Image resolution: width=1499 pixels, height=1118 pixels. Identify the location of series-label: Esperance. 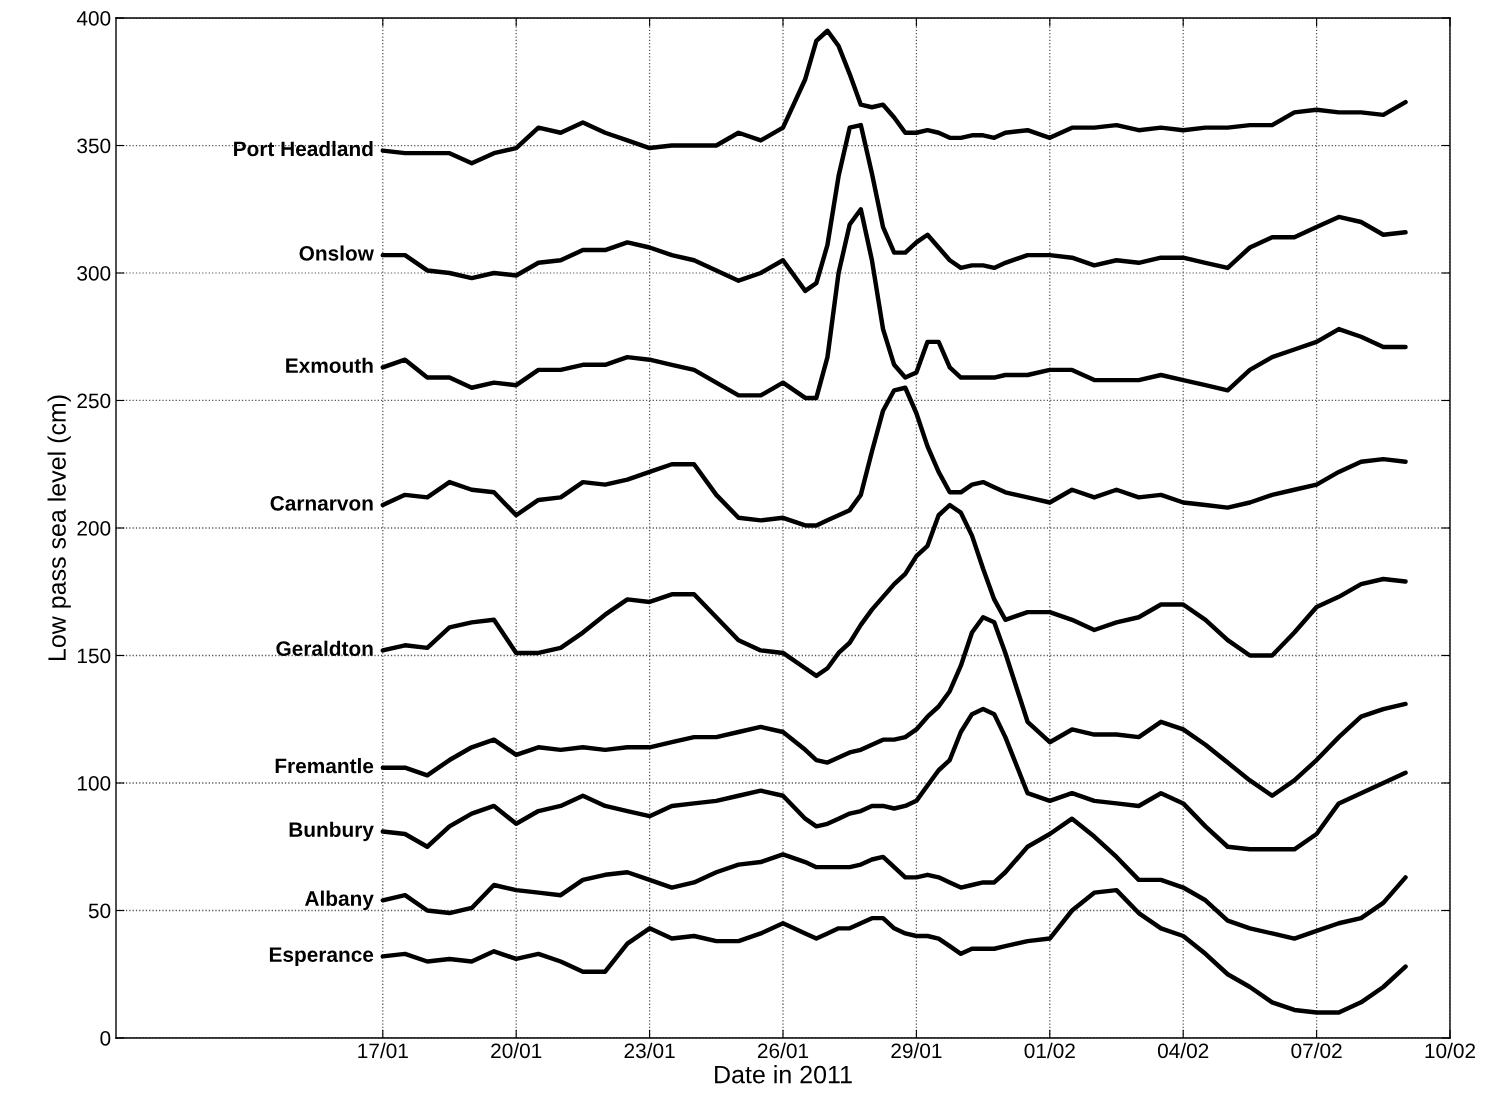
(321, 957).